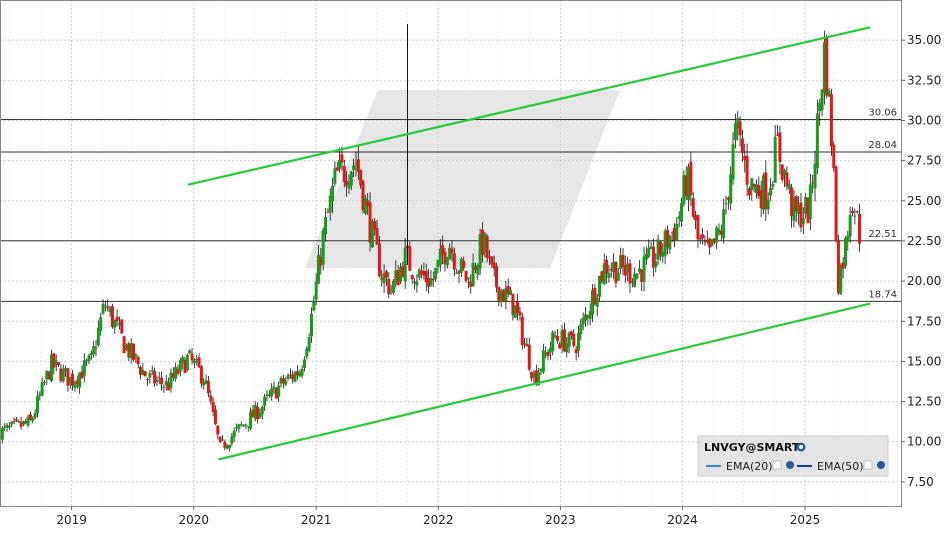 The image size is (948, 534). Describe the element at coordinates (790, 465) in the screenshot. I see `legend-ema20-settings-icon` at that location.